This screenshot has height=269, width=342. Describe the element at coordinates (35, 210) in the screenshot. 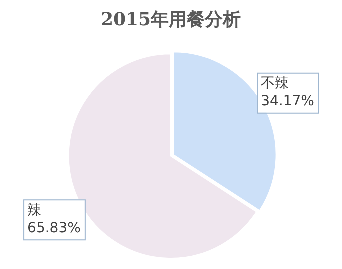

I see `slice-label: 辣` at that location.